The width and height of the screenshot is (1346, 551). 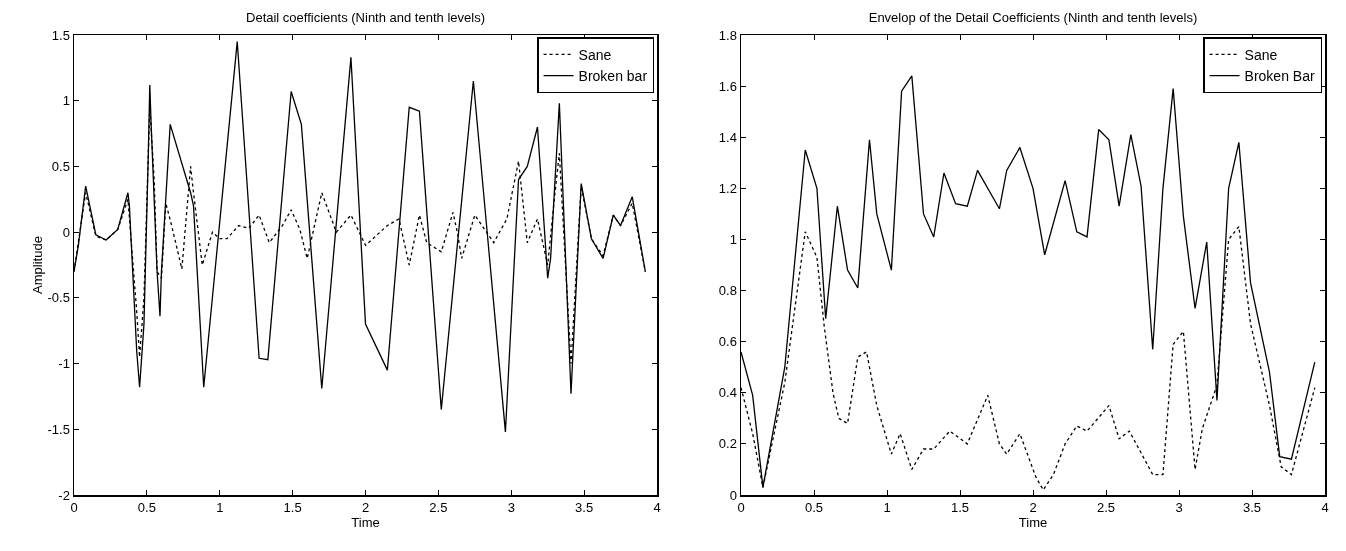 I want to click on y-tick-label: 1.4, so click(x=727, y=137).